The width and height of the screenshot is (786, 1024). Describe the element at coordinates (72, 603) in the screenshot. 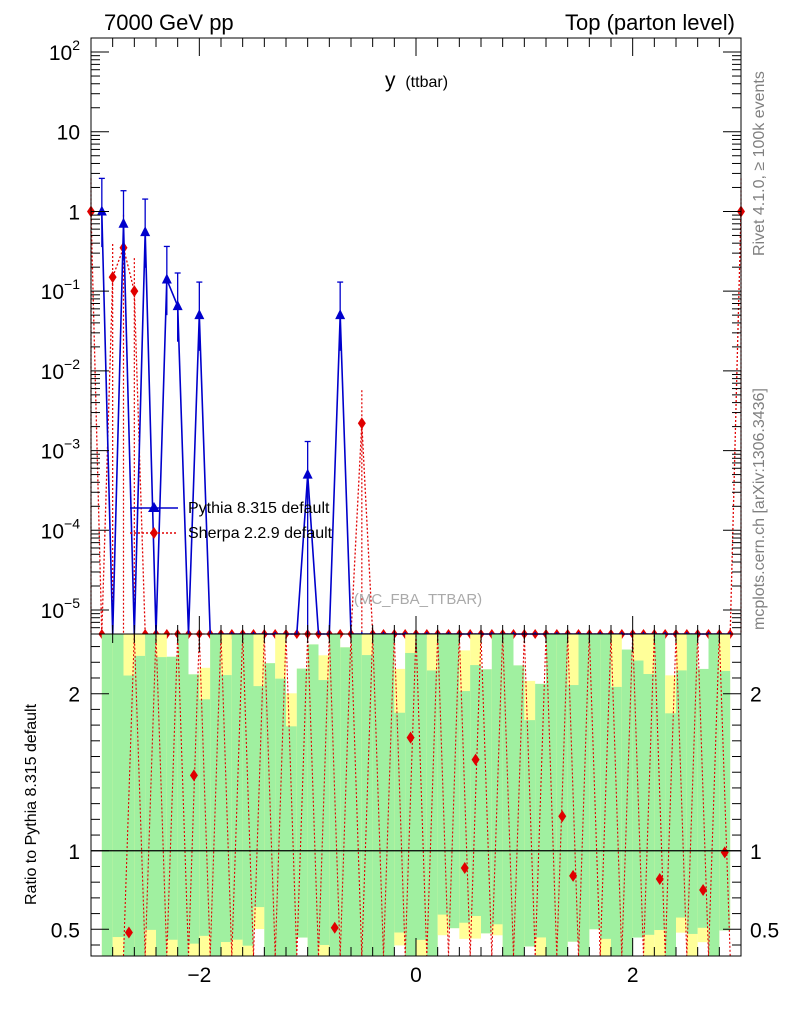

I see `main-y-tick-label-exp: −5` at that location.